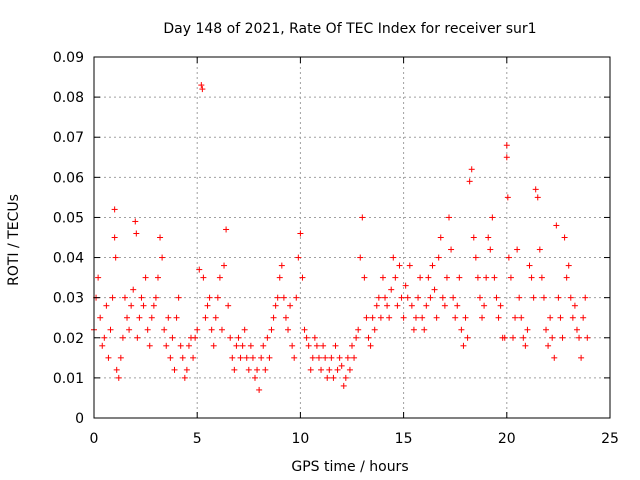 The width and height of the screenshot is (640, 480). Describe the element at coordinates (349, 467) in the screenshot. I see `x-axis-label: GPS time / hours` at that location.